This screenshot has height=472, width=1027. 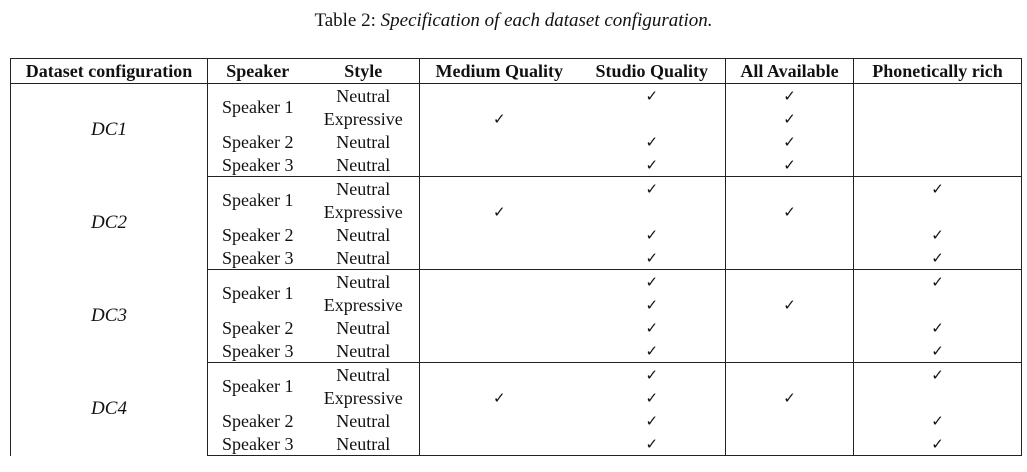 What do you see at coordinates (652, 211) in the screenshot?
I see `studio-quality-cell` at bounding box center [652, 211].